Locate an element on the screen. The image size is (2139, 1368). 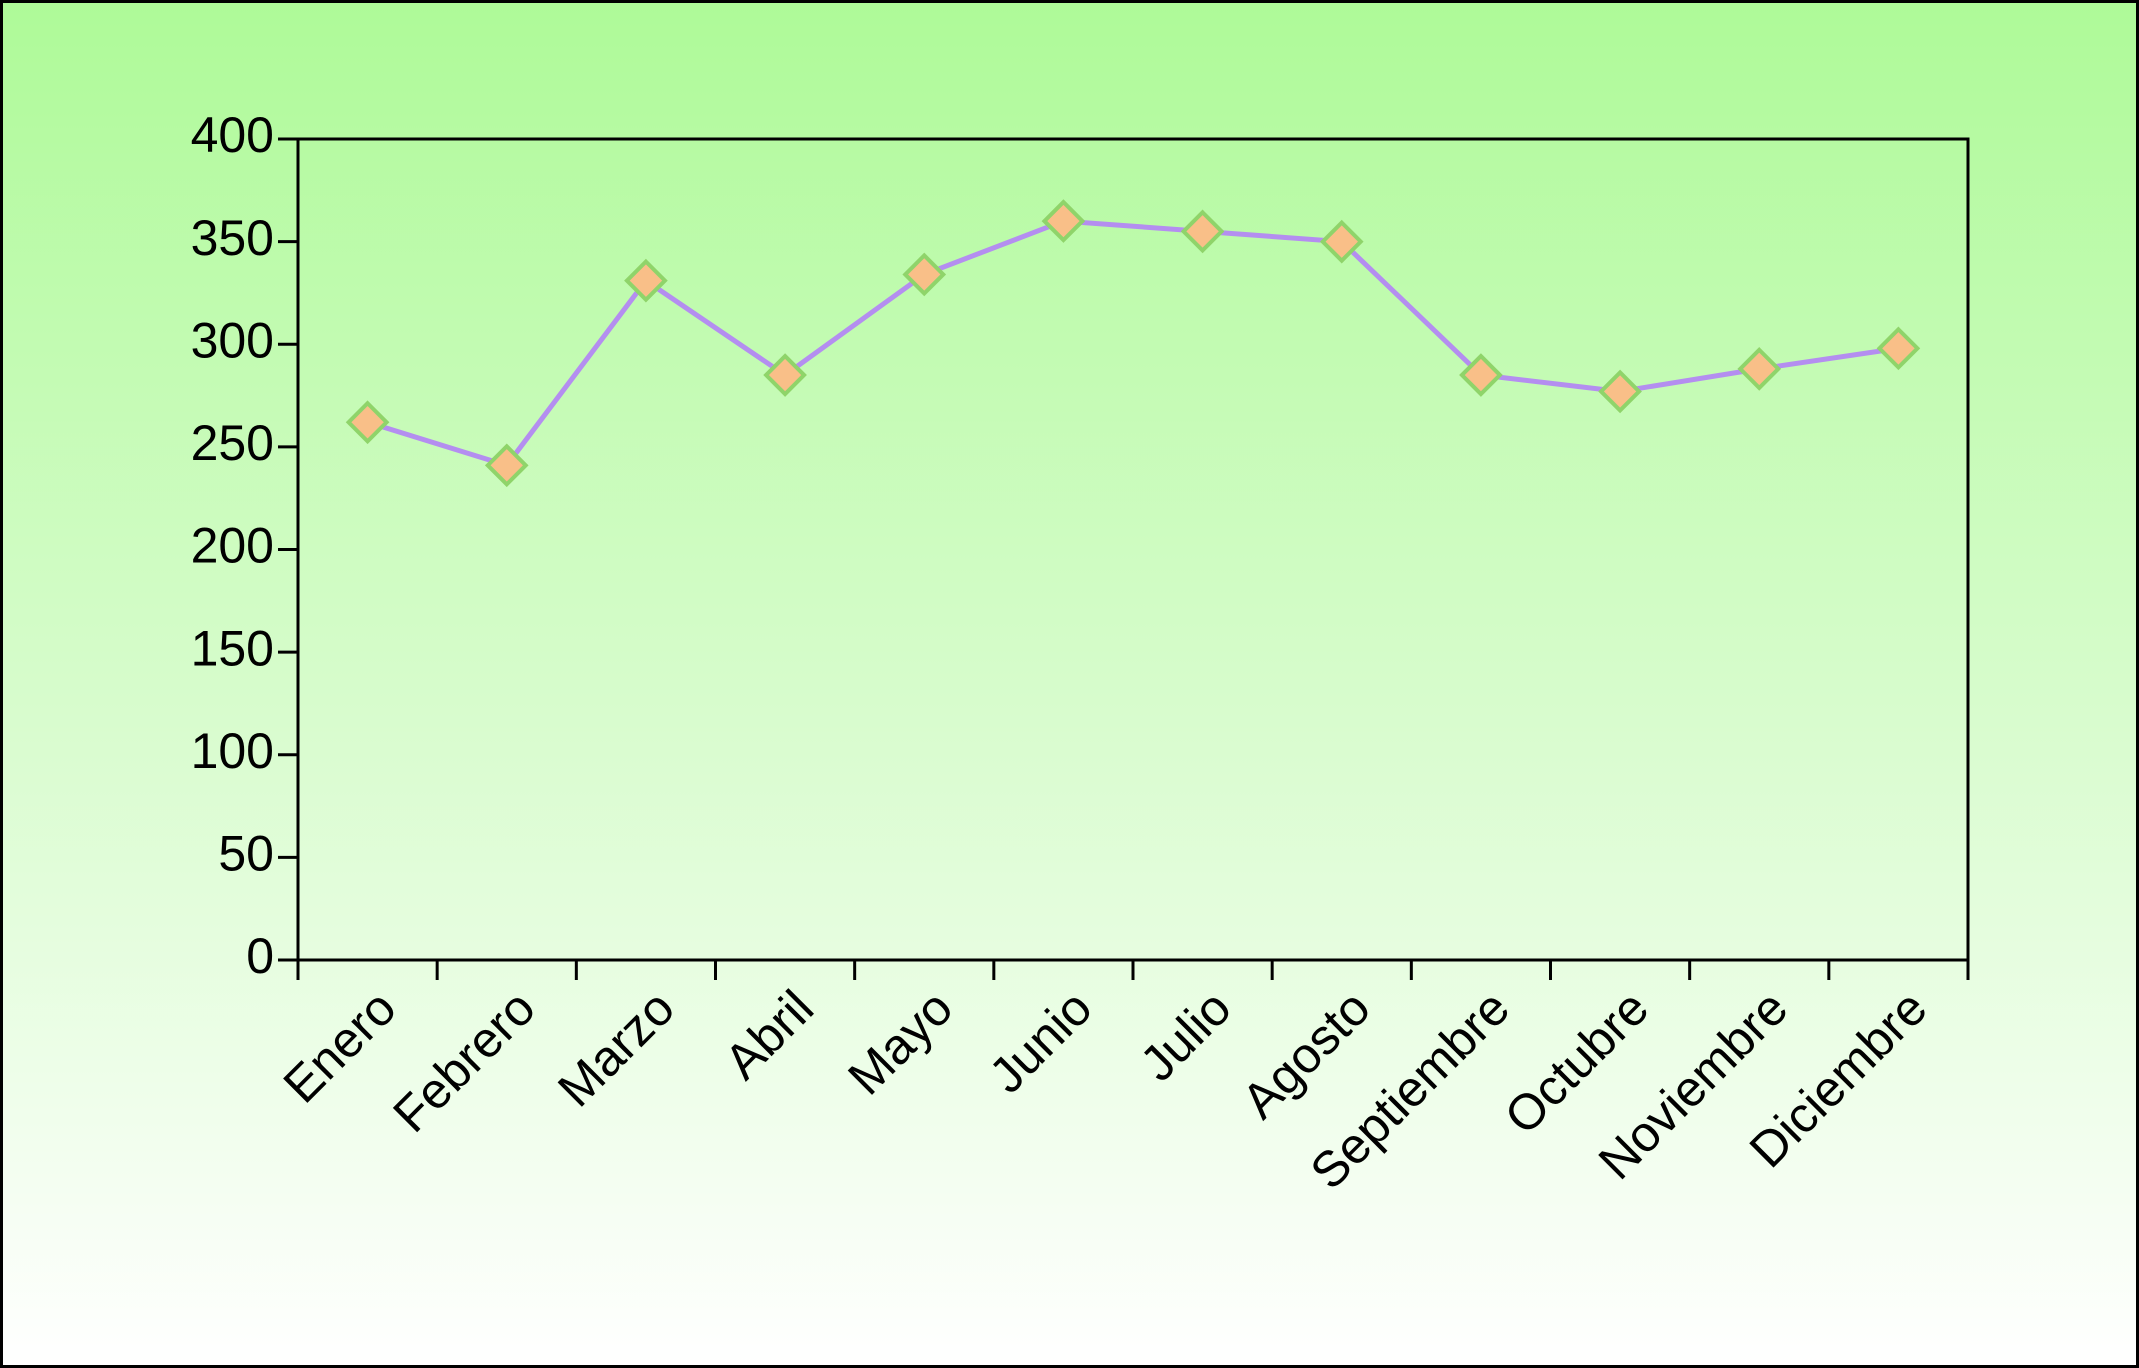
y-tick-label: 150 is located at coordinates (232, 648).